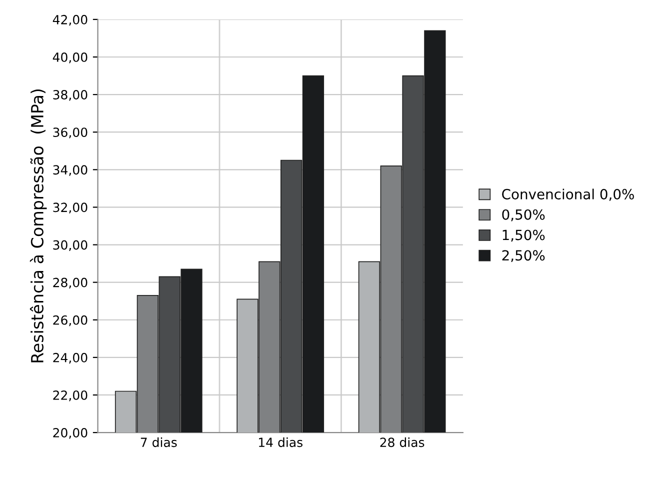 This screenshot has height=486, width=652. I want to click on legend-label: 0,50%, so click(523, 215).